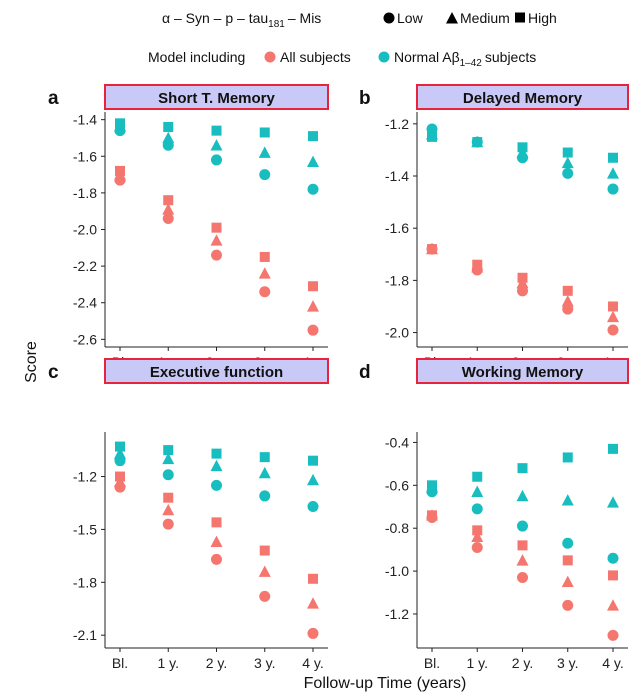  What do you see at coordinates (542, 18) in the screenshot?
I see `legend-high-label: High` at bounding box center [542, 18].